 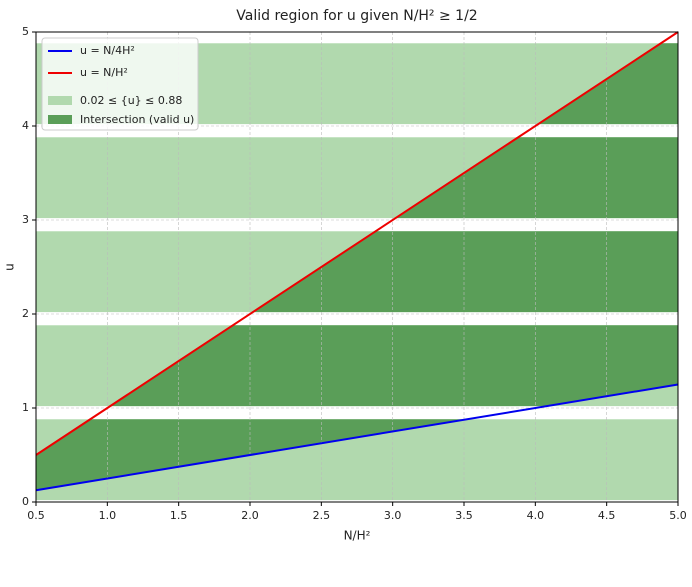 What do you see at coordinates (104, 72) in the screenshot?
I see `legend-label: u = N/H²` at bounding box center [104, 72].